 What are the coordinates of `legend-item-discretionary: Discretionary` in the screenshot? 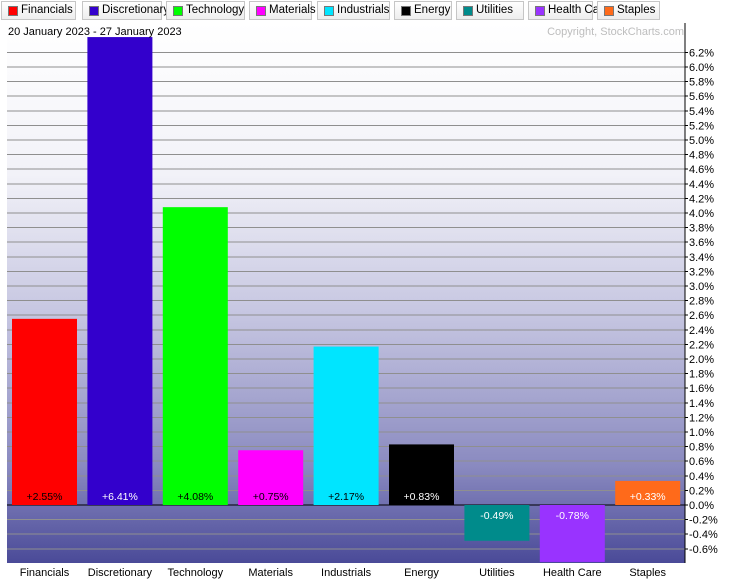 It's located at (125, 10).